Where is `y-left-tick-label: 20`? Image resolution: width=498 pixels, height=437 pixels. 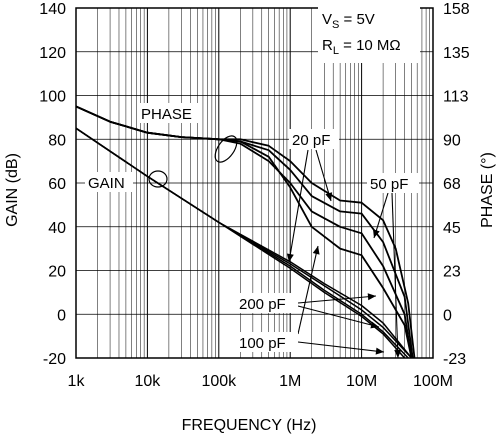
y-left-tick-label: 20 is located at coordinates (57, 272).